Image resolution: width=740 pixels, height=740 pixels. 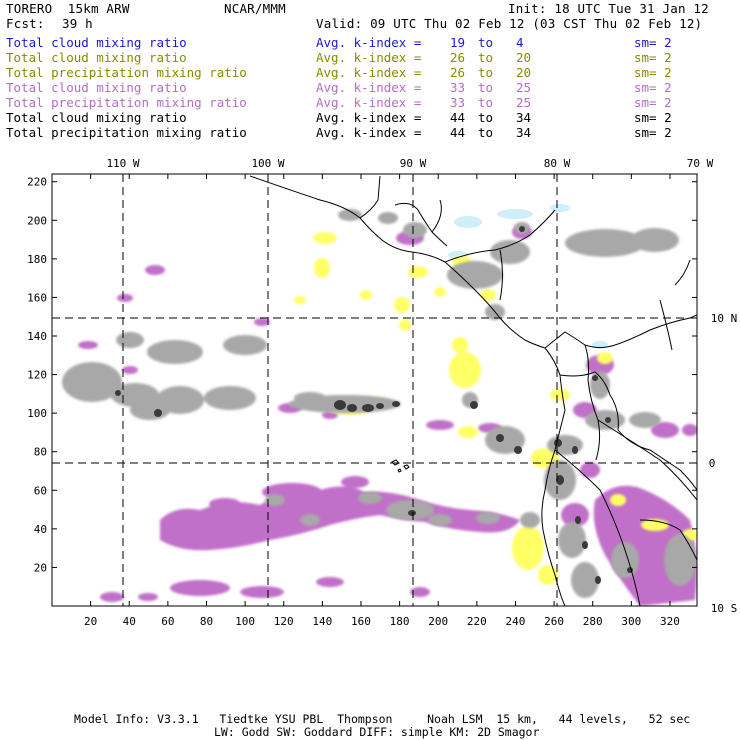 I want to click on x-tick-label: 200, so click(x=438, y=621).